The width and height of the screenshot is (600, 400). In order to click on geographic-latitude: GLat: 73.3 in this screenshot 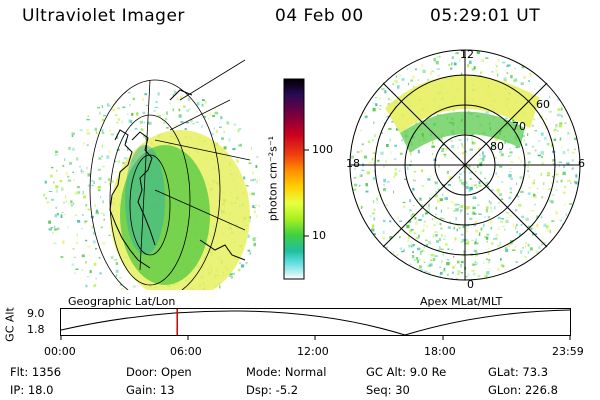, I will do `click(518, 372)`.